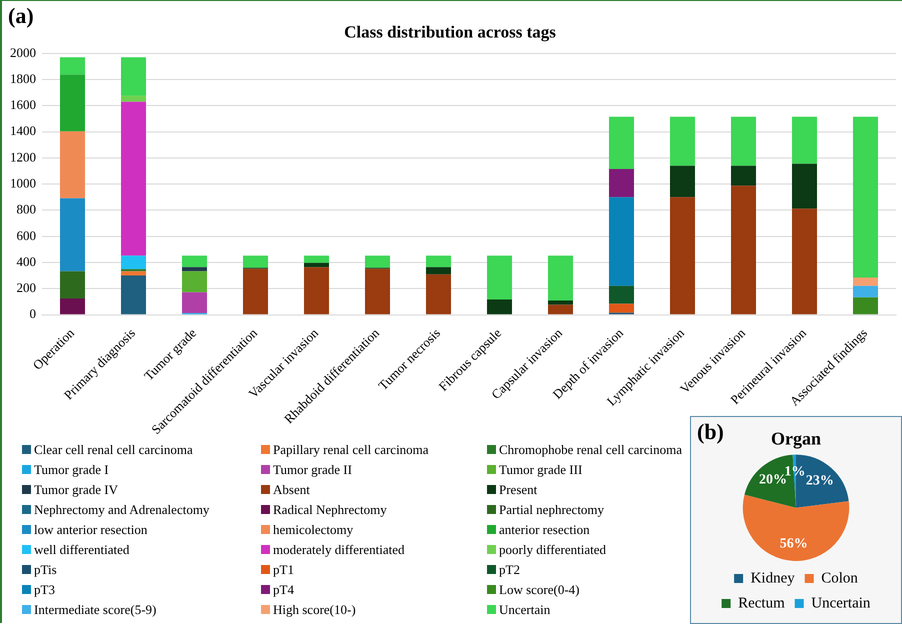 The height and width of the screenshot is (624, 902). I want to click on legend-label: pT3, so click(44, 590).